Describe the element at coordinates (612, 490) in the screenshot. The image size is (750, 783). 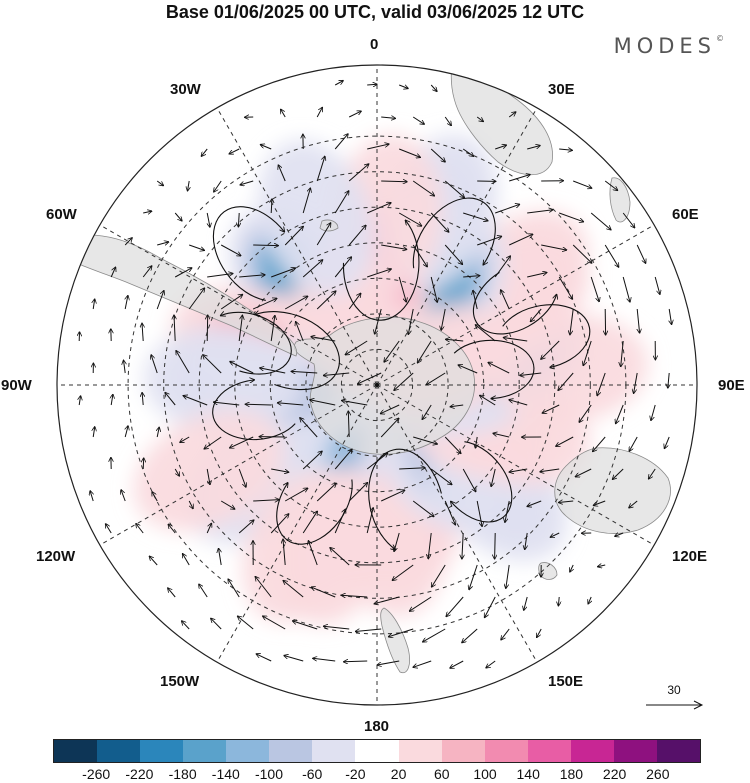
I see `australia-landmass` at that location.